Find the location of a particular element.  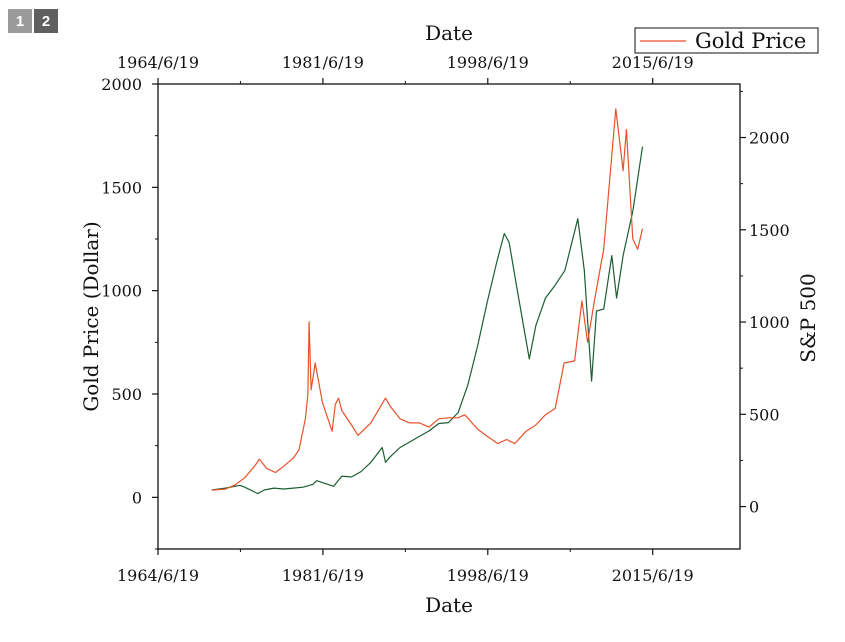

x-tick-label-top: 1981/6/19 is located at coordinates (323, 62).